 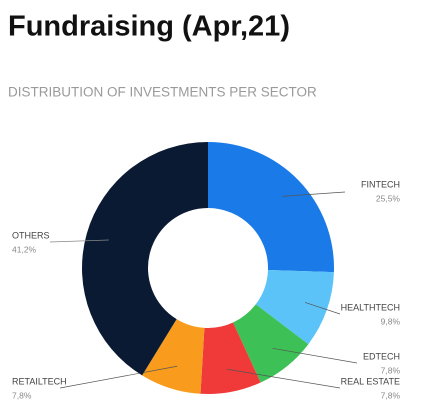 I want to click on legend-label: FINTECH, so click(x=380, y=184).